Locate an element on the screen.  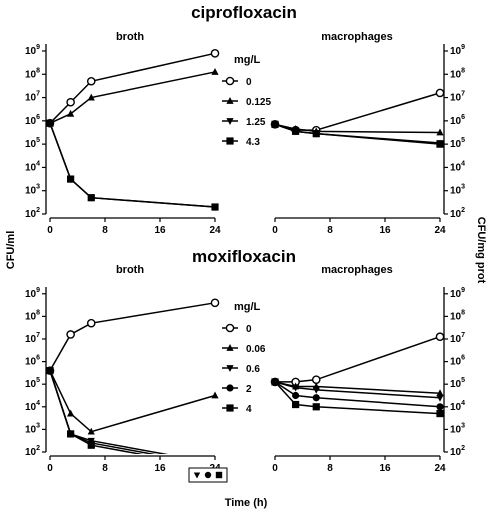
legend-entry: 0.06 is located at coordinates (256, 349).